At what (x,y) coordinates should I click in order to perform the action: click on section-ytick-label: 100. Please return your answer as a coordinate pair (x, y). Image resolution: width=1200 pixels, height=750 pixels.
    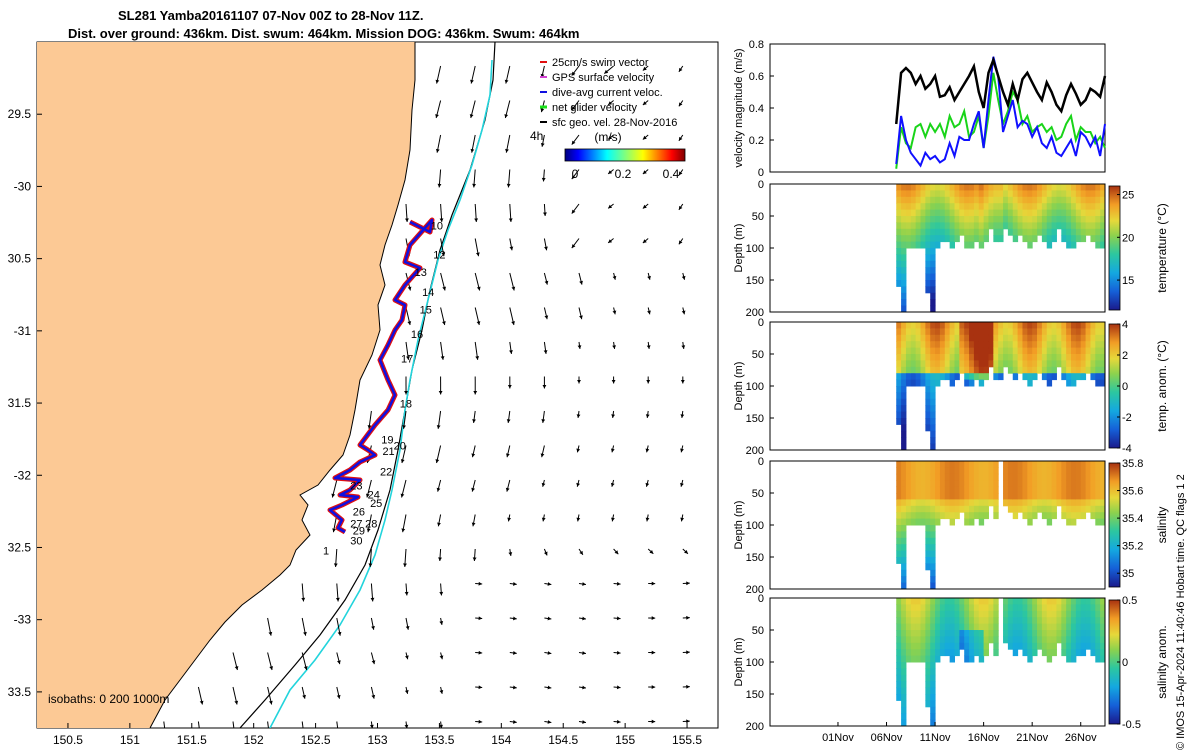
    Looking at the image, I should click on (755, 249).